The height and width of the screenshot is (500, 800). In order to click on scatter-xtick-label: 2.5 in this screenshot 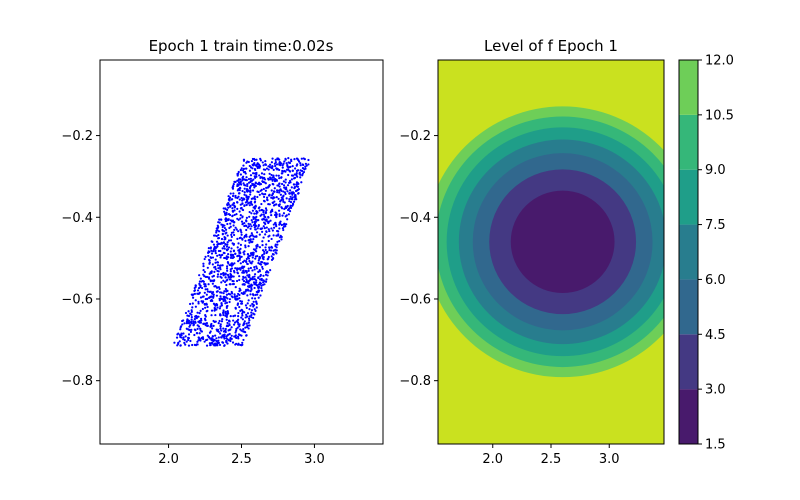, I will do `click(241, 459)`.